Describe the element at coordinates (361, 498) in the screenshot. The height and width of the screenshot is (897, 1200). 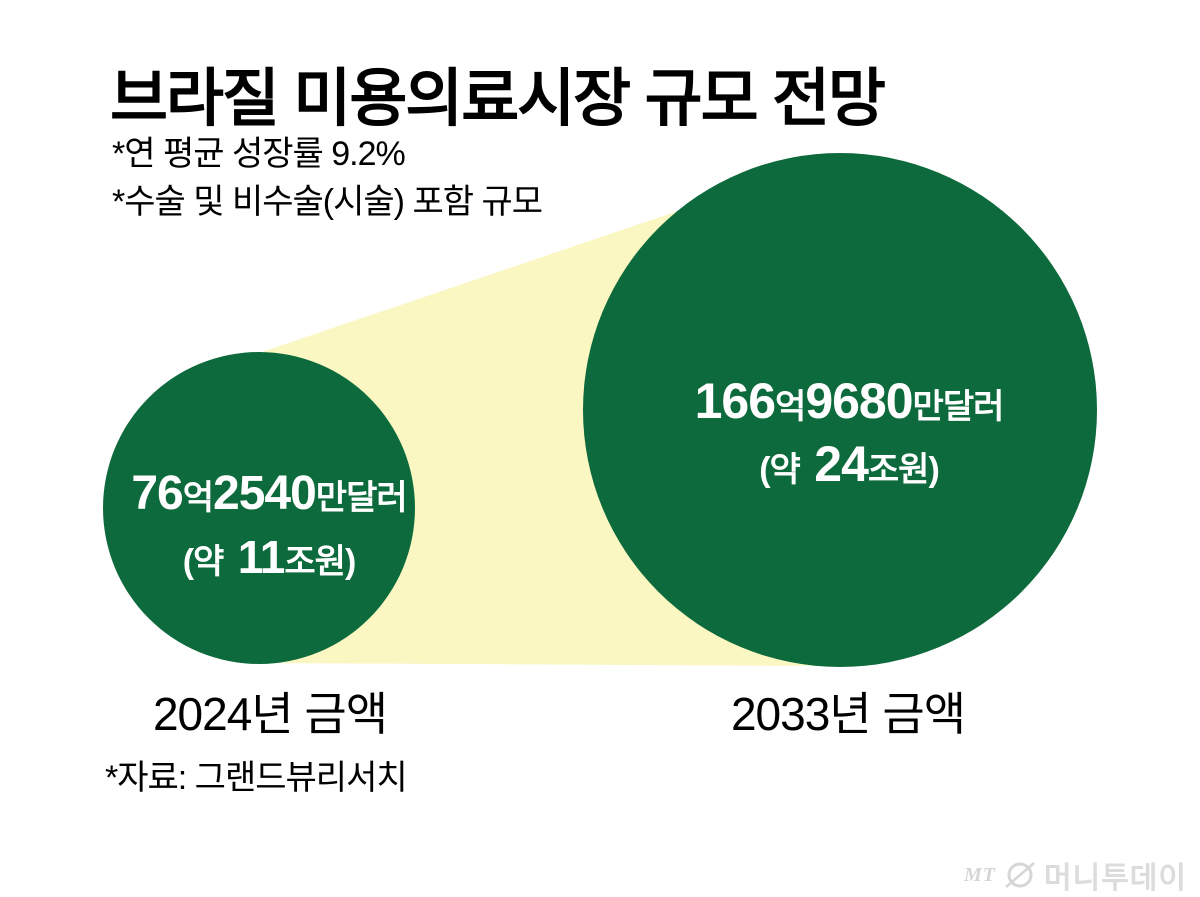
I see `value-2024-unit-man-dollar: 만달러` at that location.